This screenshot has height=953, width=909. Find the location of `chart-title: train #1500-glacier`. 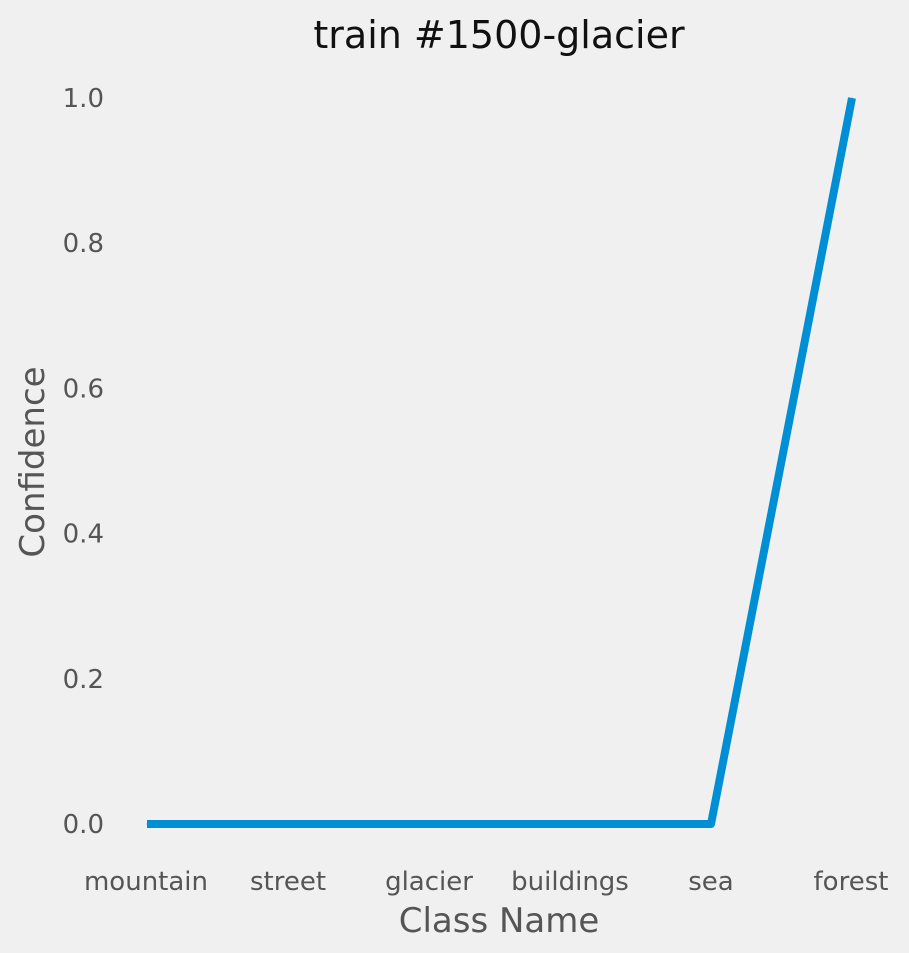

chart-title: train #1500-glacier is located at coordinates (499, 35).